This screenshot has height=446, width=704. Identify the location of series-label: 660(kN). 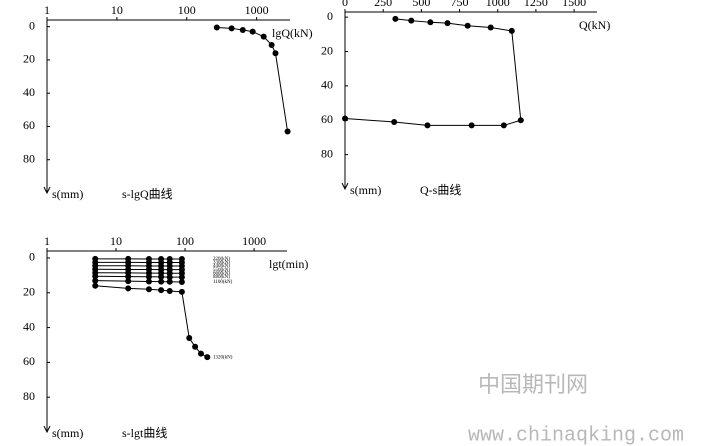
(221, 273).